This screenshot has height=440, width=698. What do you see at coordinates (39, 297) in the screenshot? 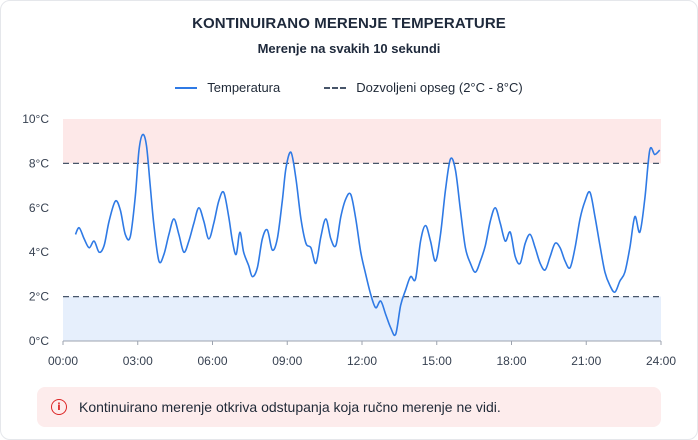
I see `y-tick-label: 2°C` at bounding box center [39, 297].